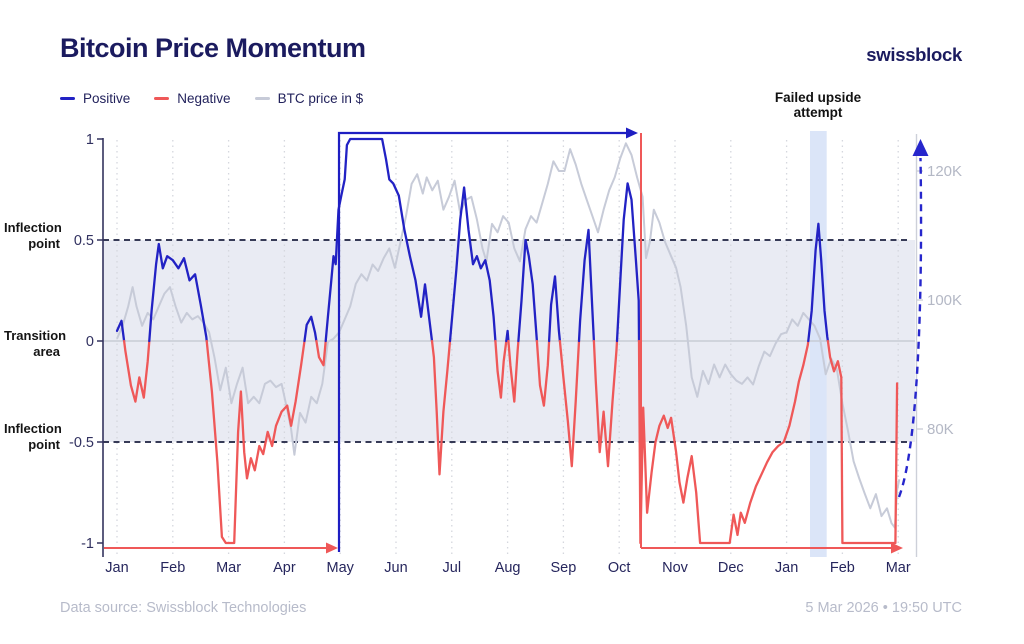 The image size is (1024, 644). I want to click on legend-item-btc-price: BTC price in $, so click(309, 98).